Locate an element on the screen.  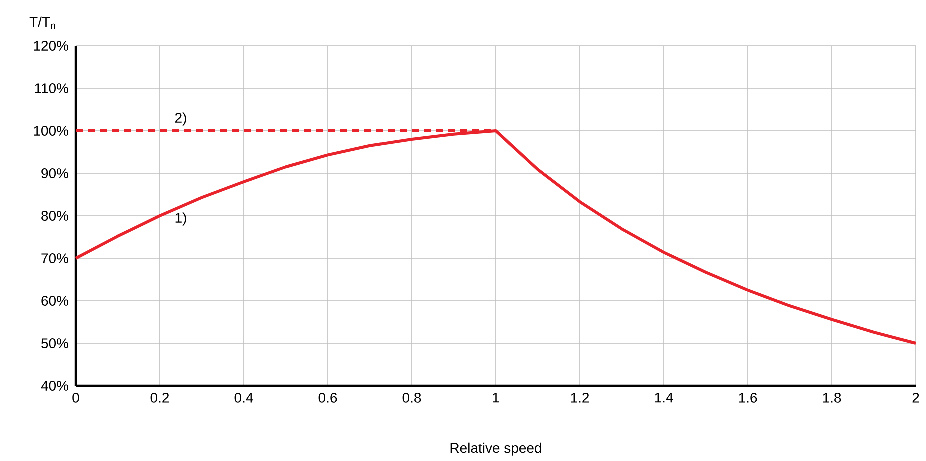
y-tick-label: 80% is located at coordinates (55, 216).